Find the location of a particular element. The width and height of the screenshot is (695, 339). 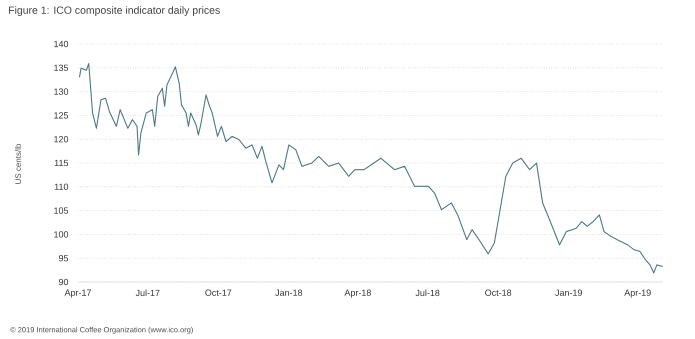

x-tick-label: Oct-18 is located at coordinates (498, 293).